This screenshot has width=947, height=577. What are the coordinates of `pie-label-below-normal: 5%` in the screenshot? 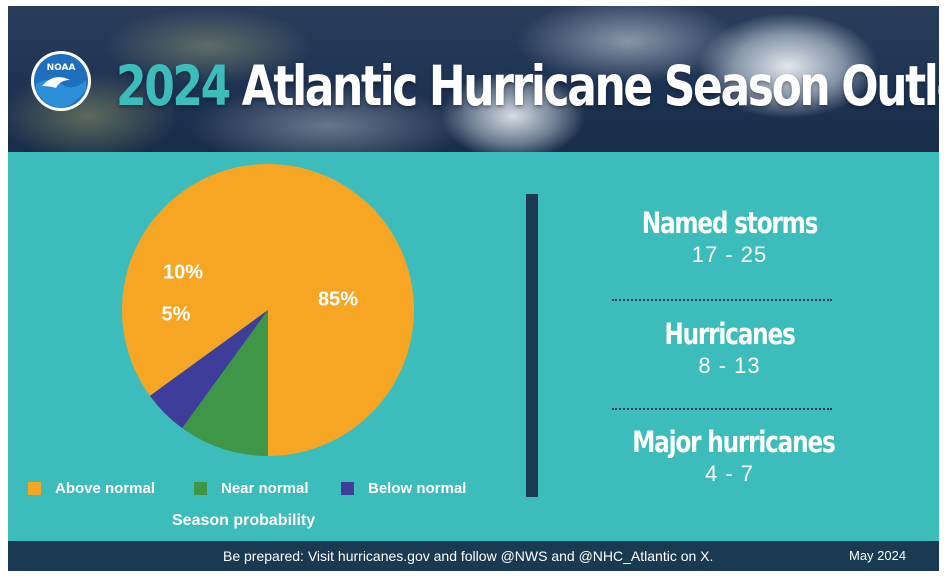 It's located at (176, 314).